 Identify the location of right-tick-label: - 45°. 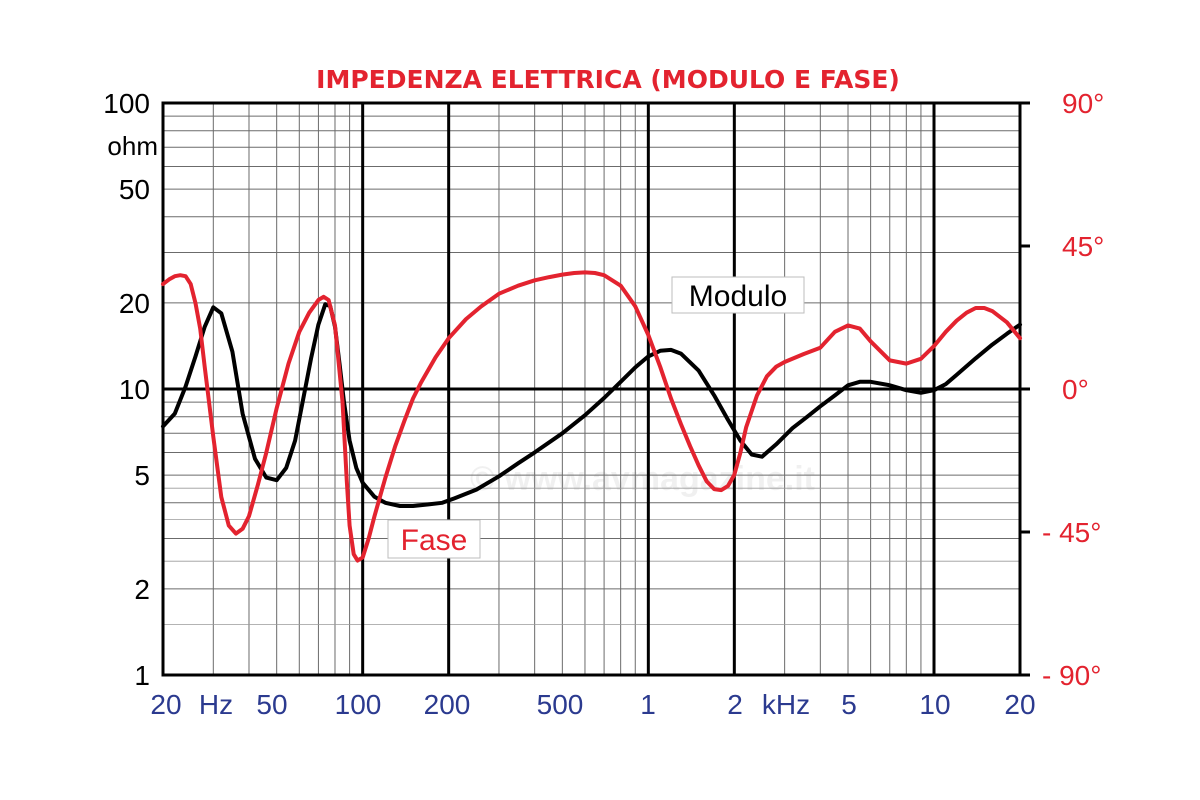
(1071, 532).